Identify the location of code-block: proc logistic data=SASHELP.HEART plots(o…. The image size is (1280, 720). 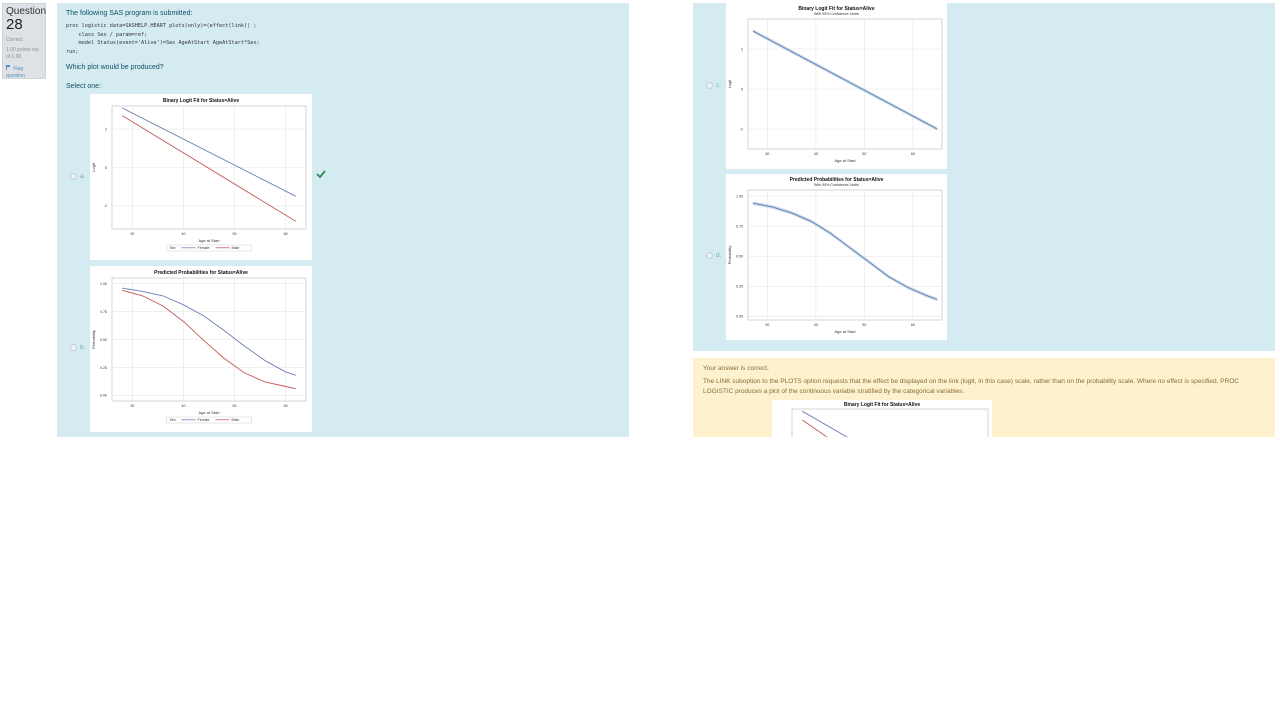
(163, 39).